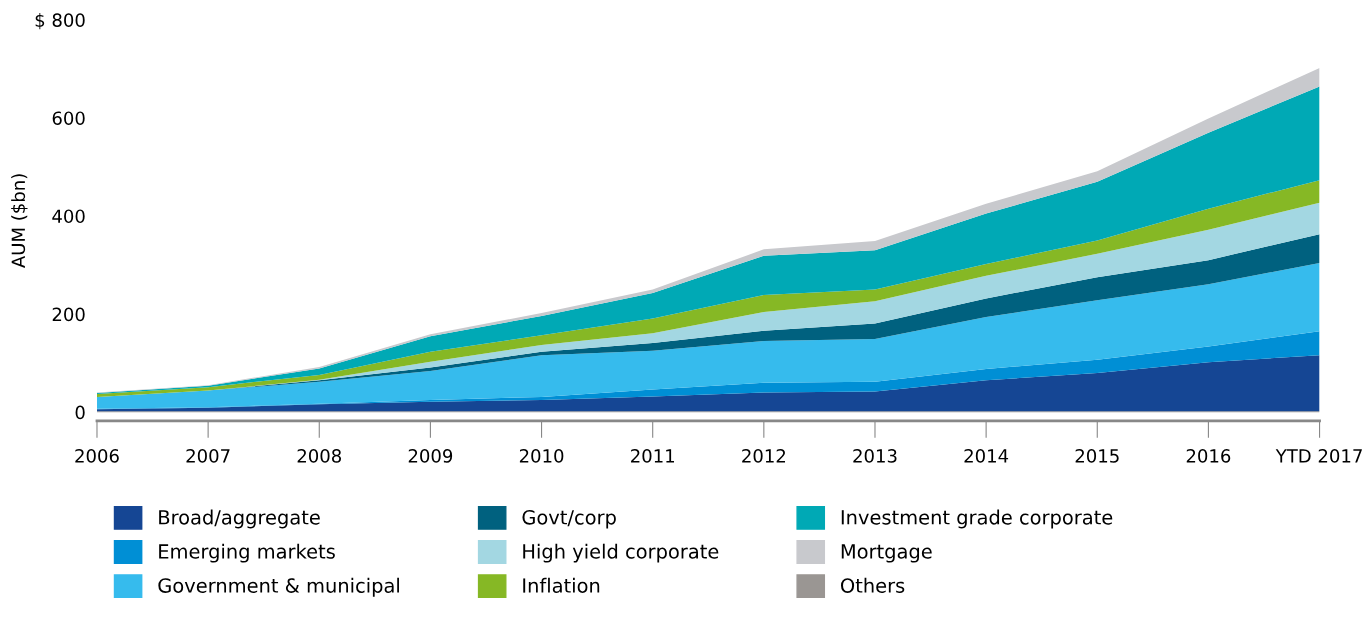 This screenshot has width=1366, height=620. Describe the element at coordinates (561, 585) in the screenshot. I see `legend-label: Inflation` at that location.